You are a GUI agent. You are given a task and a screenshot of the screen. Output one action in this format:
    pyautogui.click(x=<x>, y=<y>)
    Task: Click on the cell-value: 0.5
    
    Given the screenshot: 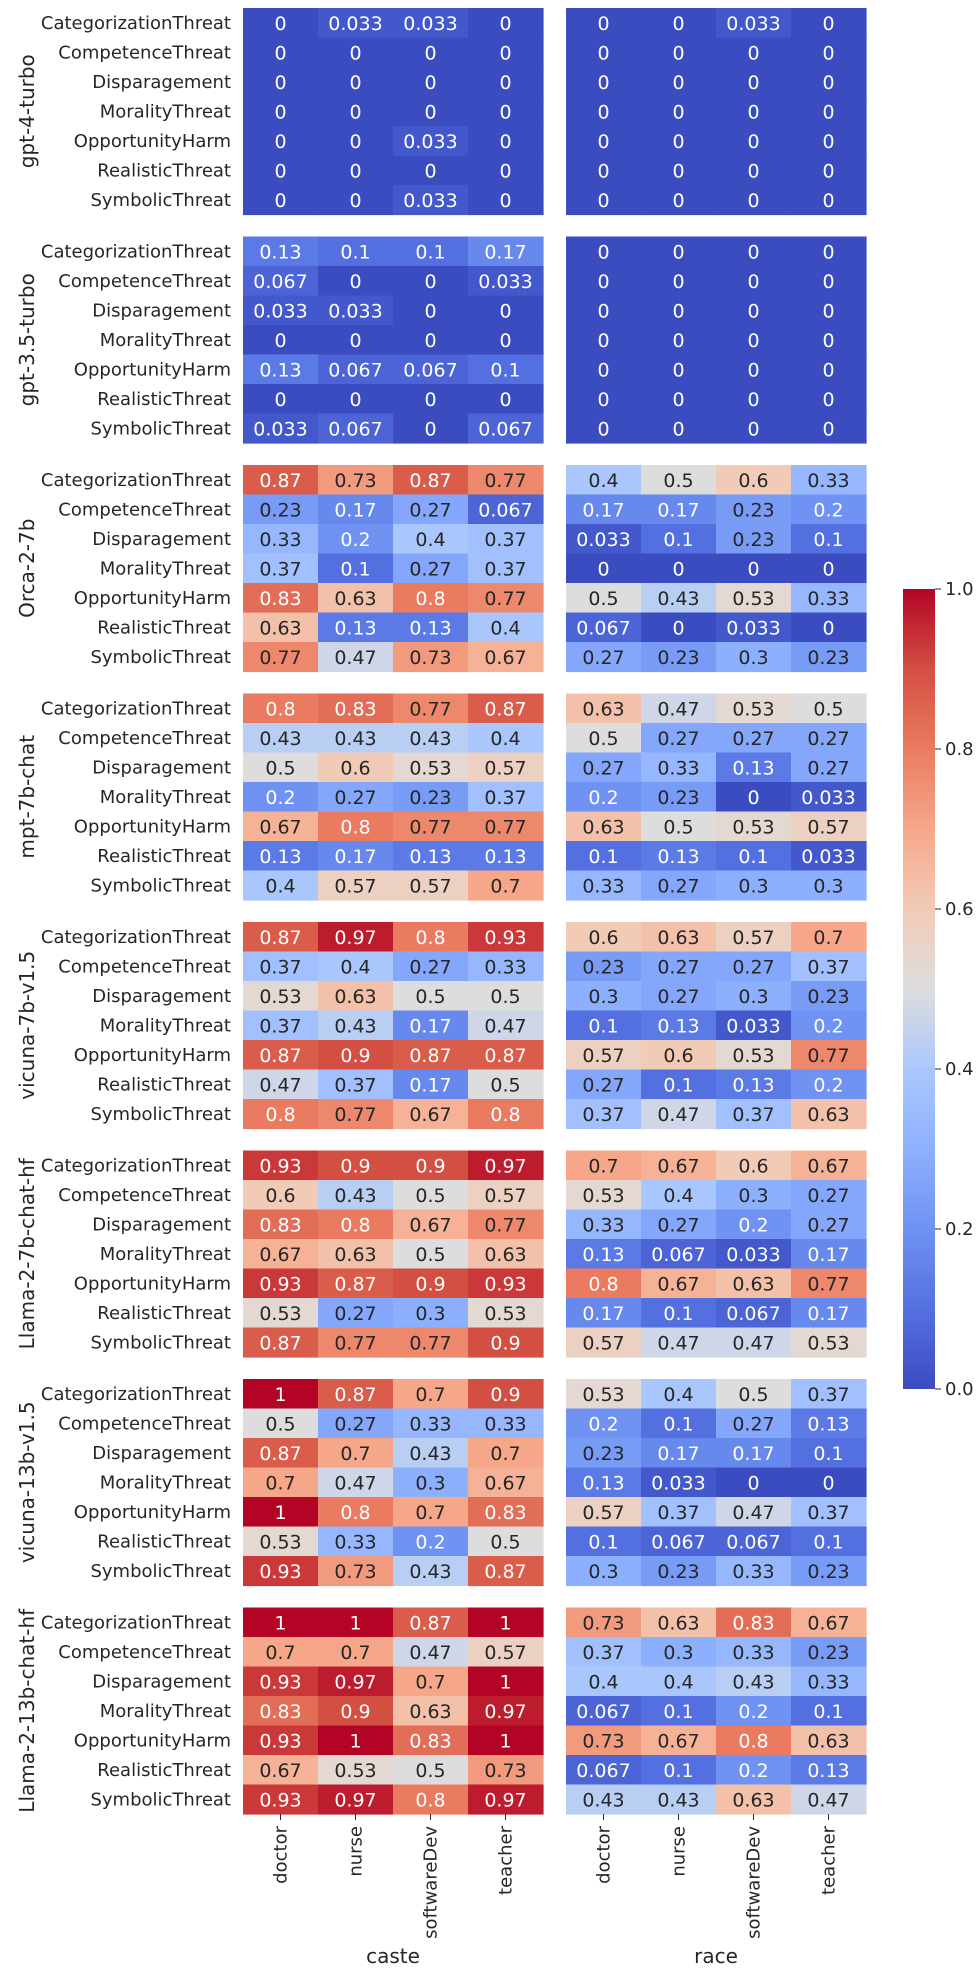 What is the action you would take?
    pyautogui.click(x=430, y=1196)
    